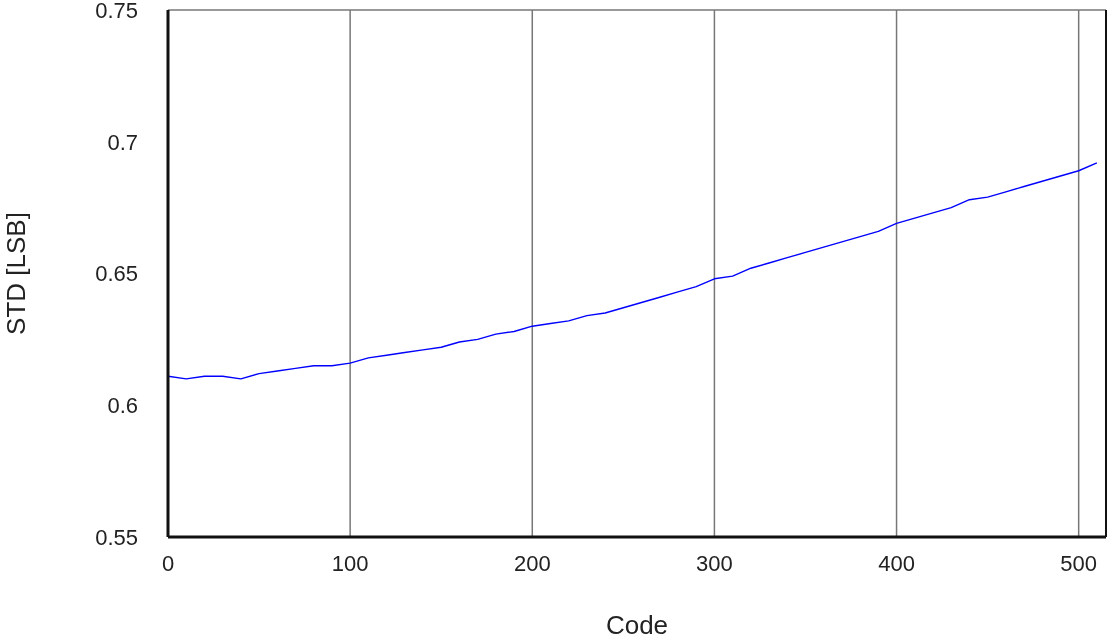 This screenshot has width=1110, height=638. What do you see at coordinates (116, 537) in the screenshot?
I see `y-tick-label: 0.55` at bounding box center [116, 537].